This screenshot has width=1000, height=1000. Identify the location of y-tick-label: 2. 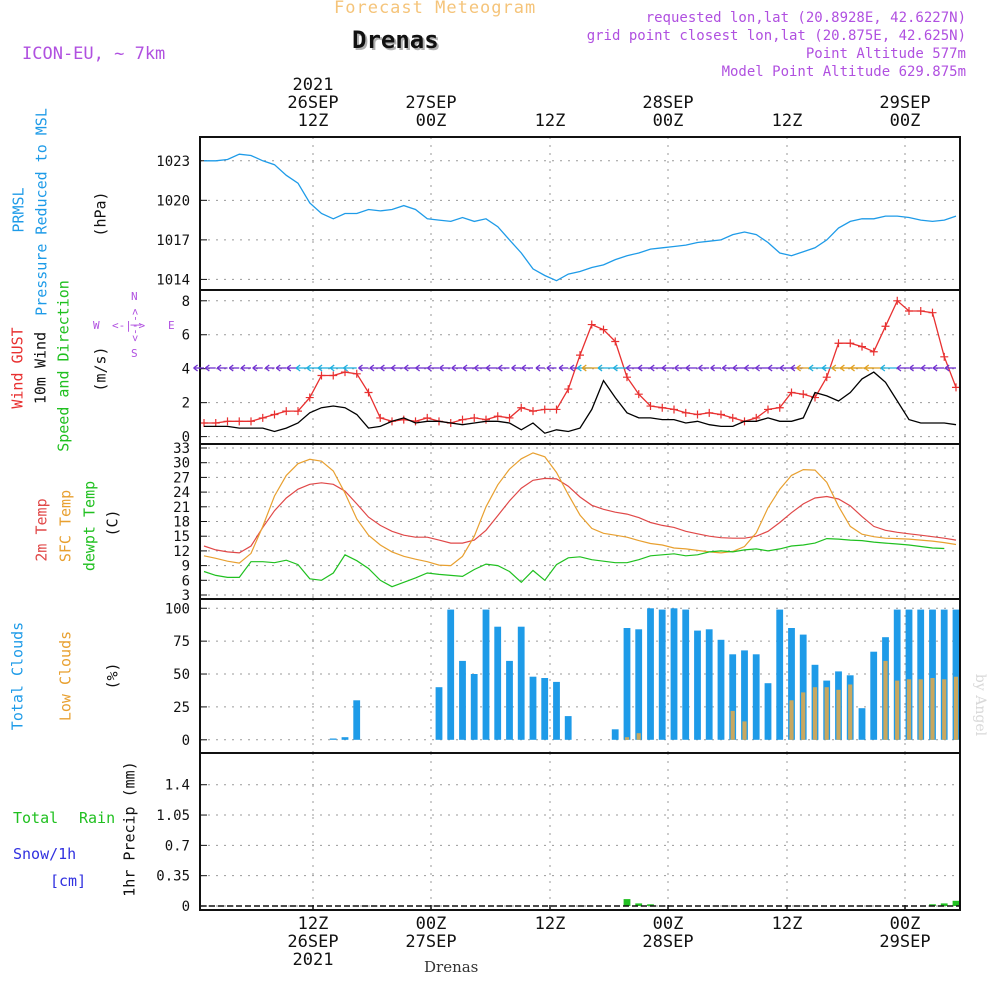
(186, 404).